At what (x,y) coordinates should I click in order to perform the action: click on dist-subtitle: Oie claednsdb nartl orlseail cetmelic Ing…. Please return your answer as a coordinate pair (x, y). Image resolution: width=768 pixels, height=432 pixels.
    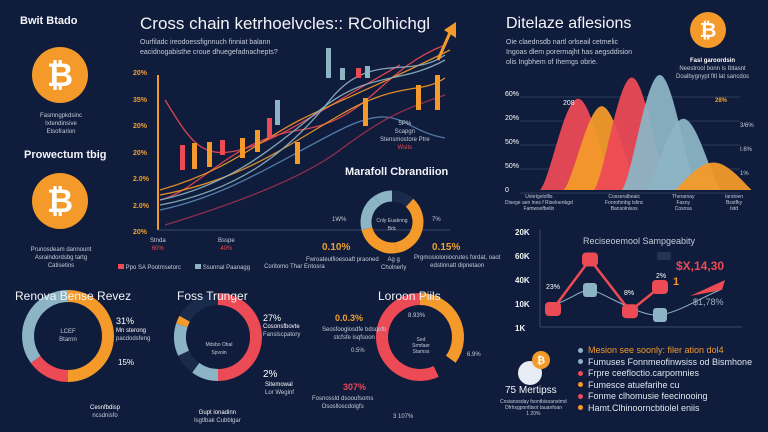
    Looking at the image, I should click on (569, 52).